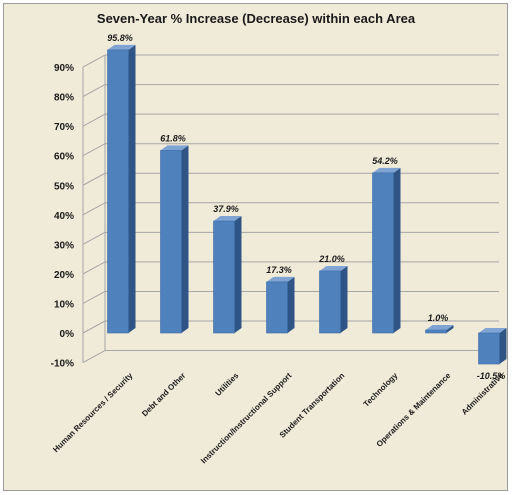 The image size is (512, 495). What do you see at coordinates (64, 275) in the screenshot?
I see `y-tick-label: 20%` at bounding box center [64, 275].